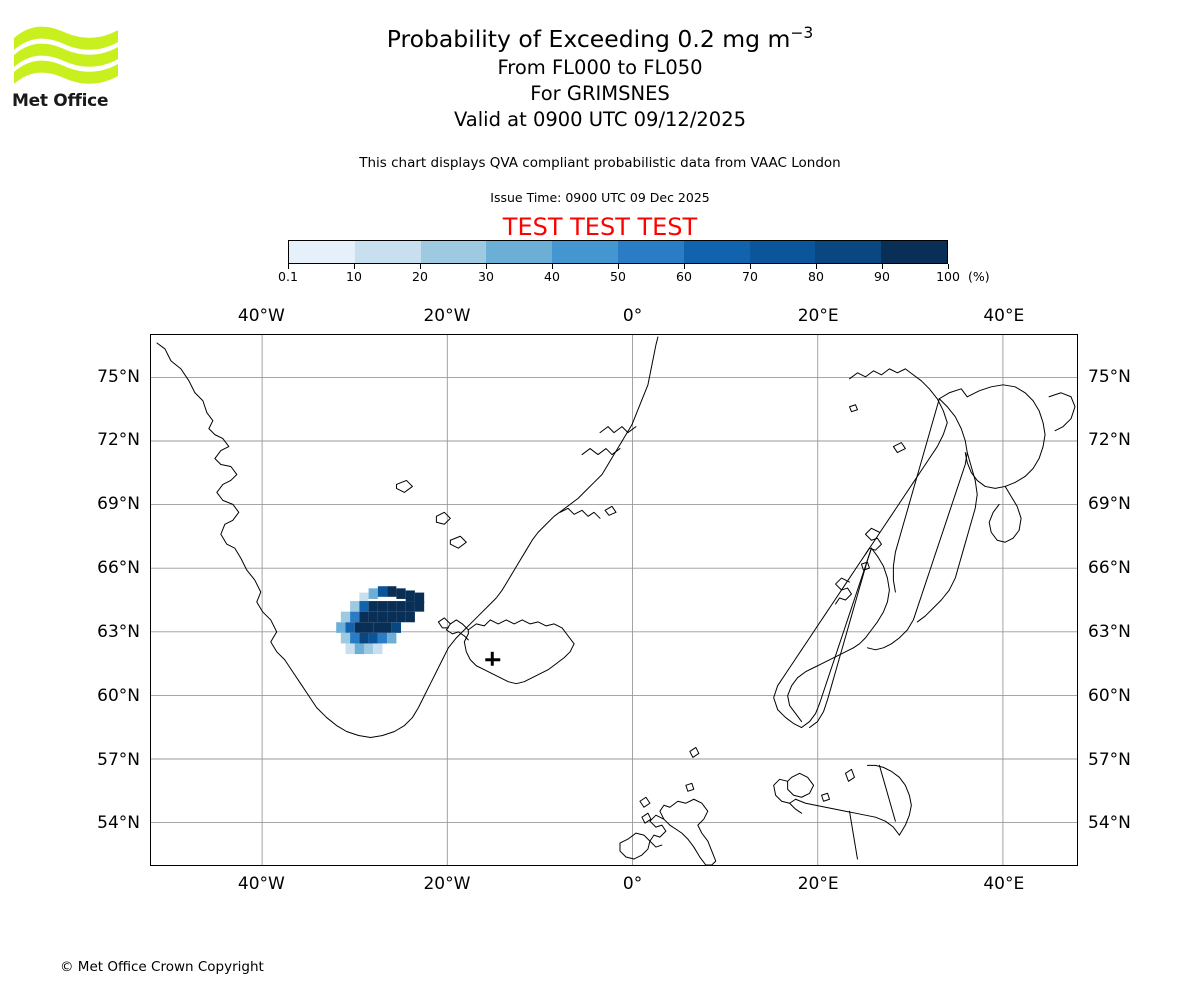 Image resolution: width=1200 pixels, height=1000 pixels. What do you see at coordinates (600, 93) in the screenshot?
I see `volcano-subtitle: For GRIMSNES` at bounding box center [600, 93].